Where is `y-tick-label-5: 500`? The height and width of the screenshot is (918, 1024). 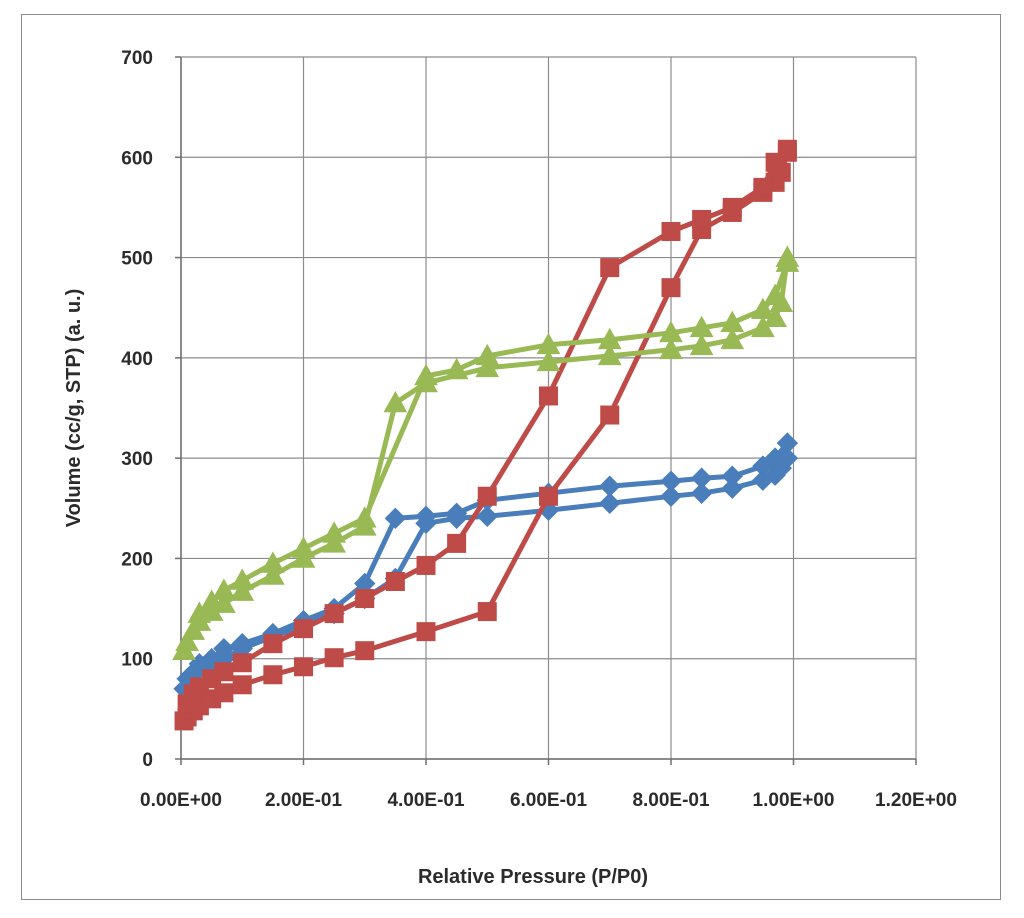
y-tick-label-5: 500 is located at coordinates (137, 259).